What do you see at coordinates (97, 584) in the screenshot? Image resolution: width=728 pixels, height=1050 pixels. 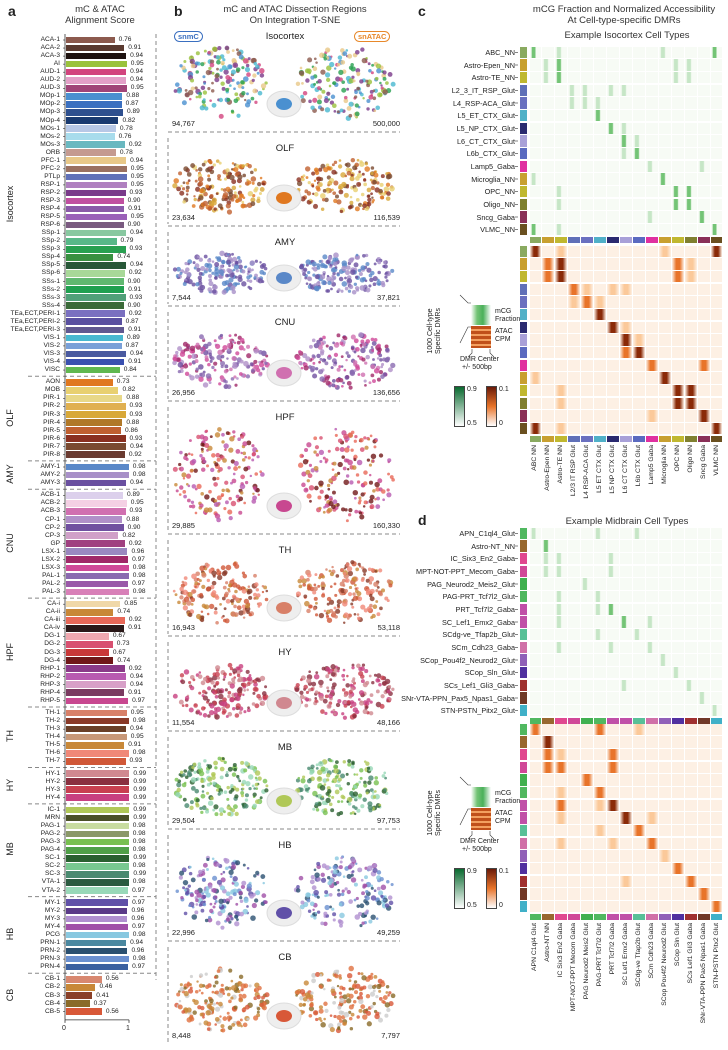 I see `bar` at bounding box center [97, 584].